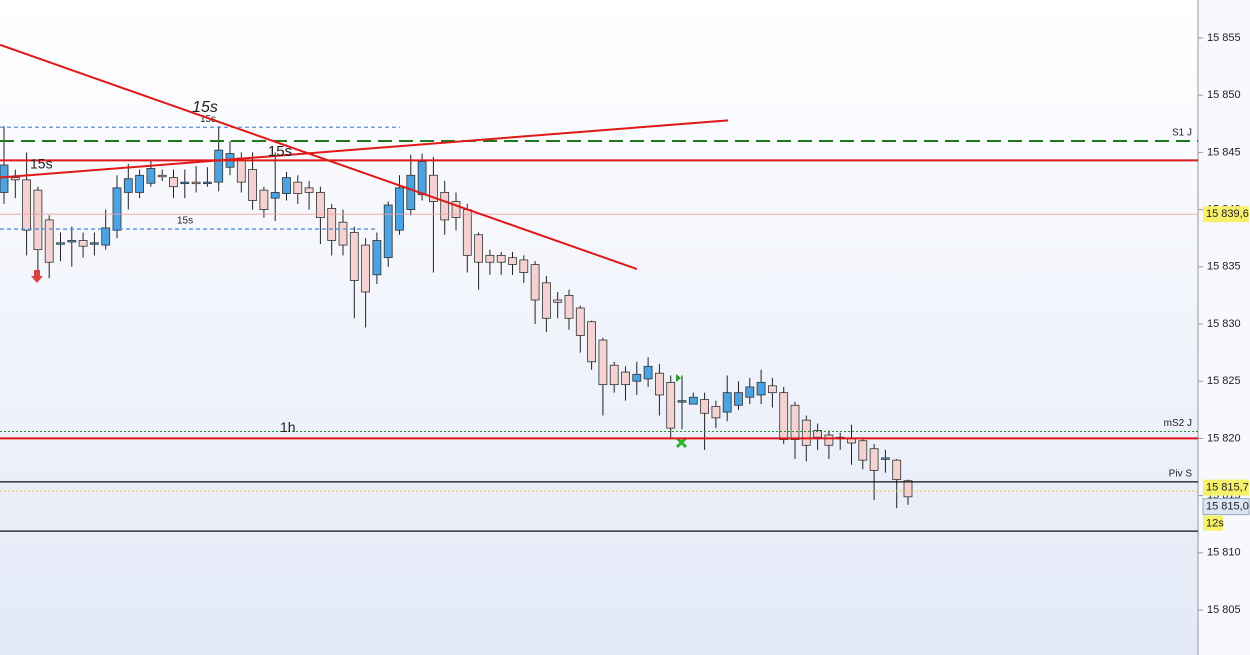  What do you see at coordinates (1224, 38) in the screenshot?
I see `y-tick-label: 15 855` at bounding box center [1224, 38].